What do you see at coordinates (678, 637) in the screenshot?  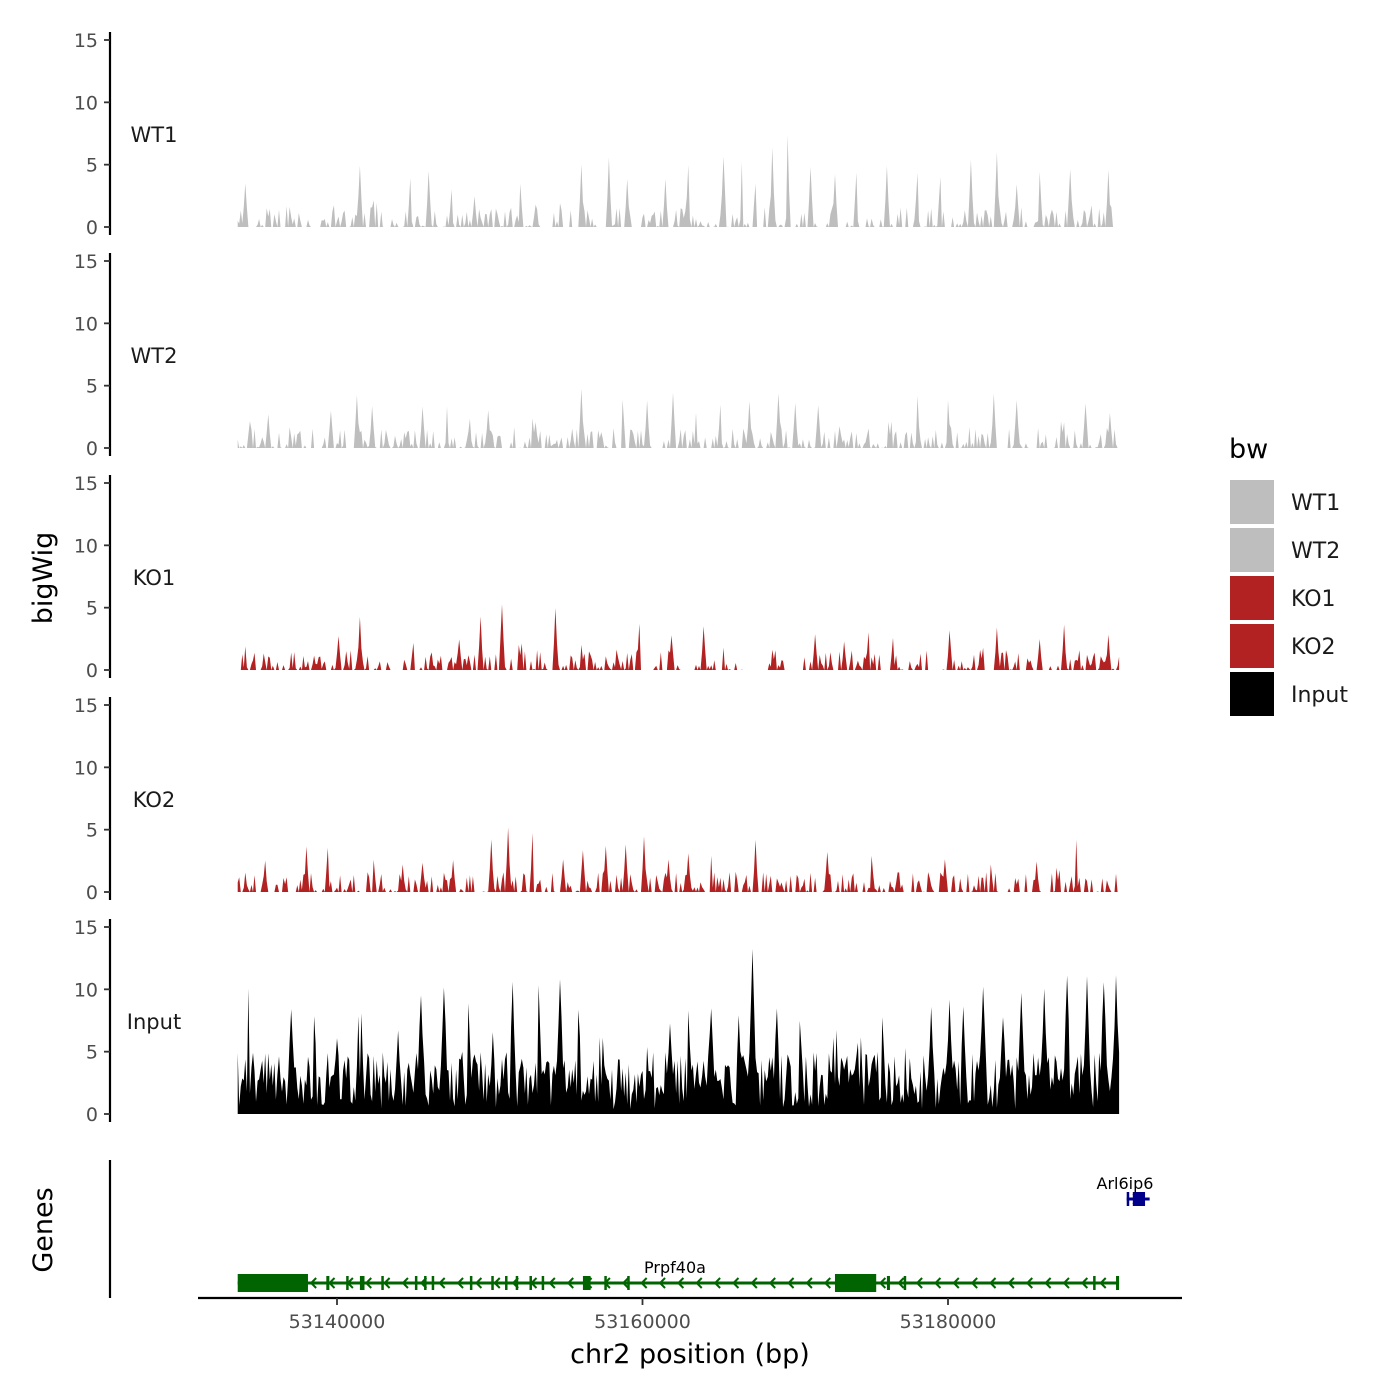 I see `signal-area-ko1` at bounding box center [678, 637].